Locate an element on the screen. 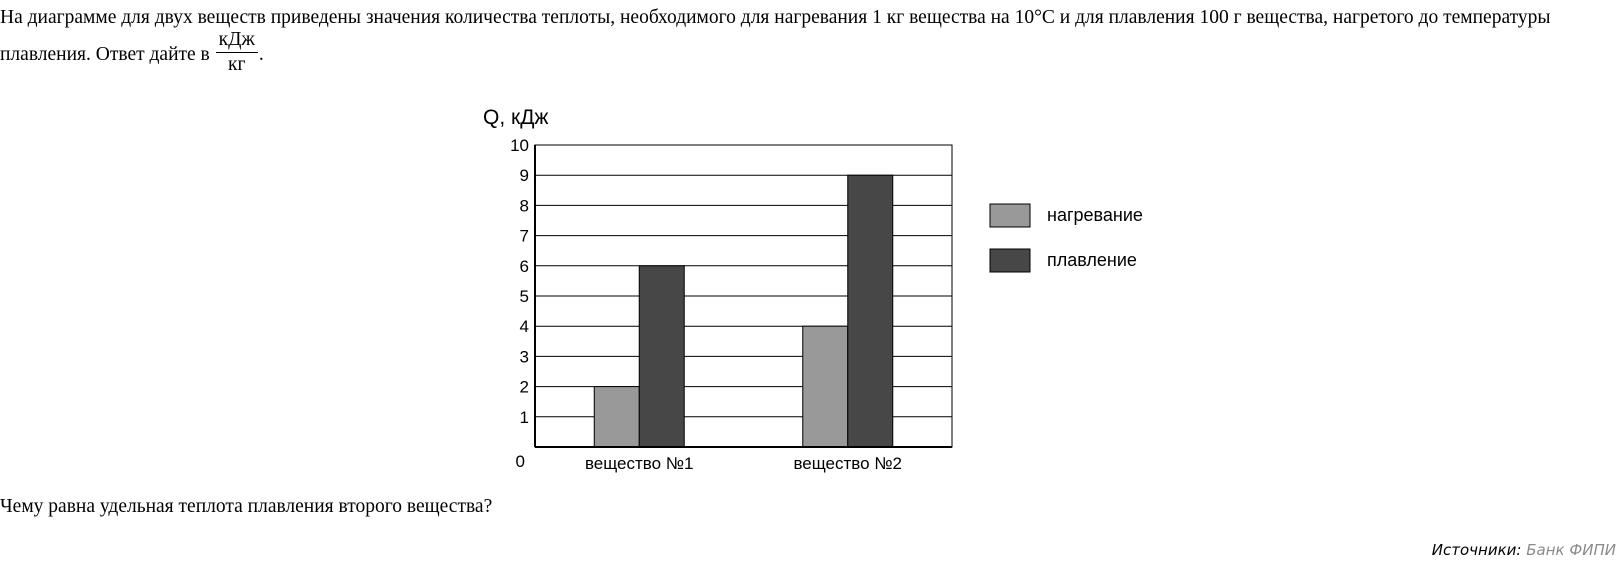 This screenshot has height=565, width=1616. y-tick-label: 0 is located at coordinates (520, 461).